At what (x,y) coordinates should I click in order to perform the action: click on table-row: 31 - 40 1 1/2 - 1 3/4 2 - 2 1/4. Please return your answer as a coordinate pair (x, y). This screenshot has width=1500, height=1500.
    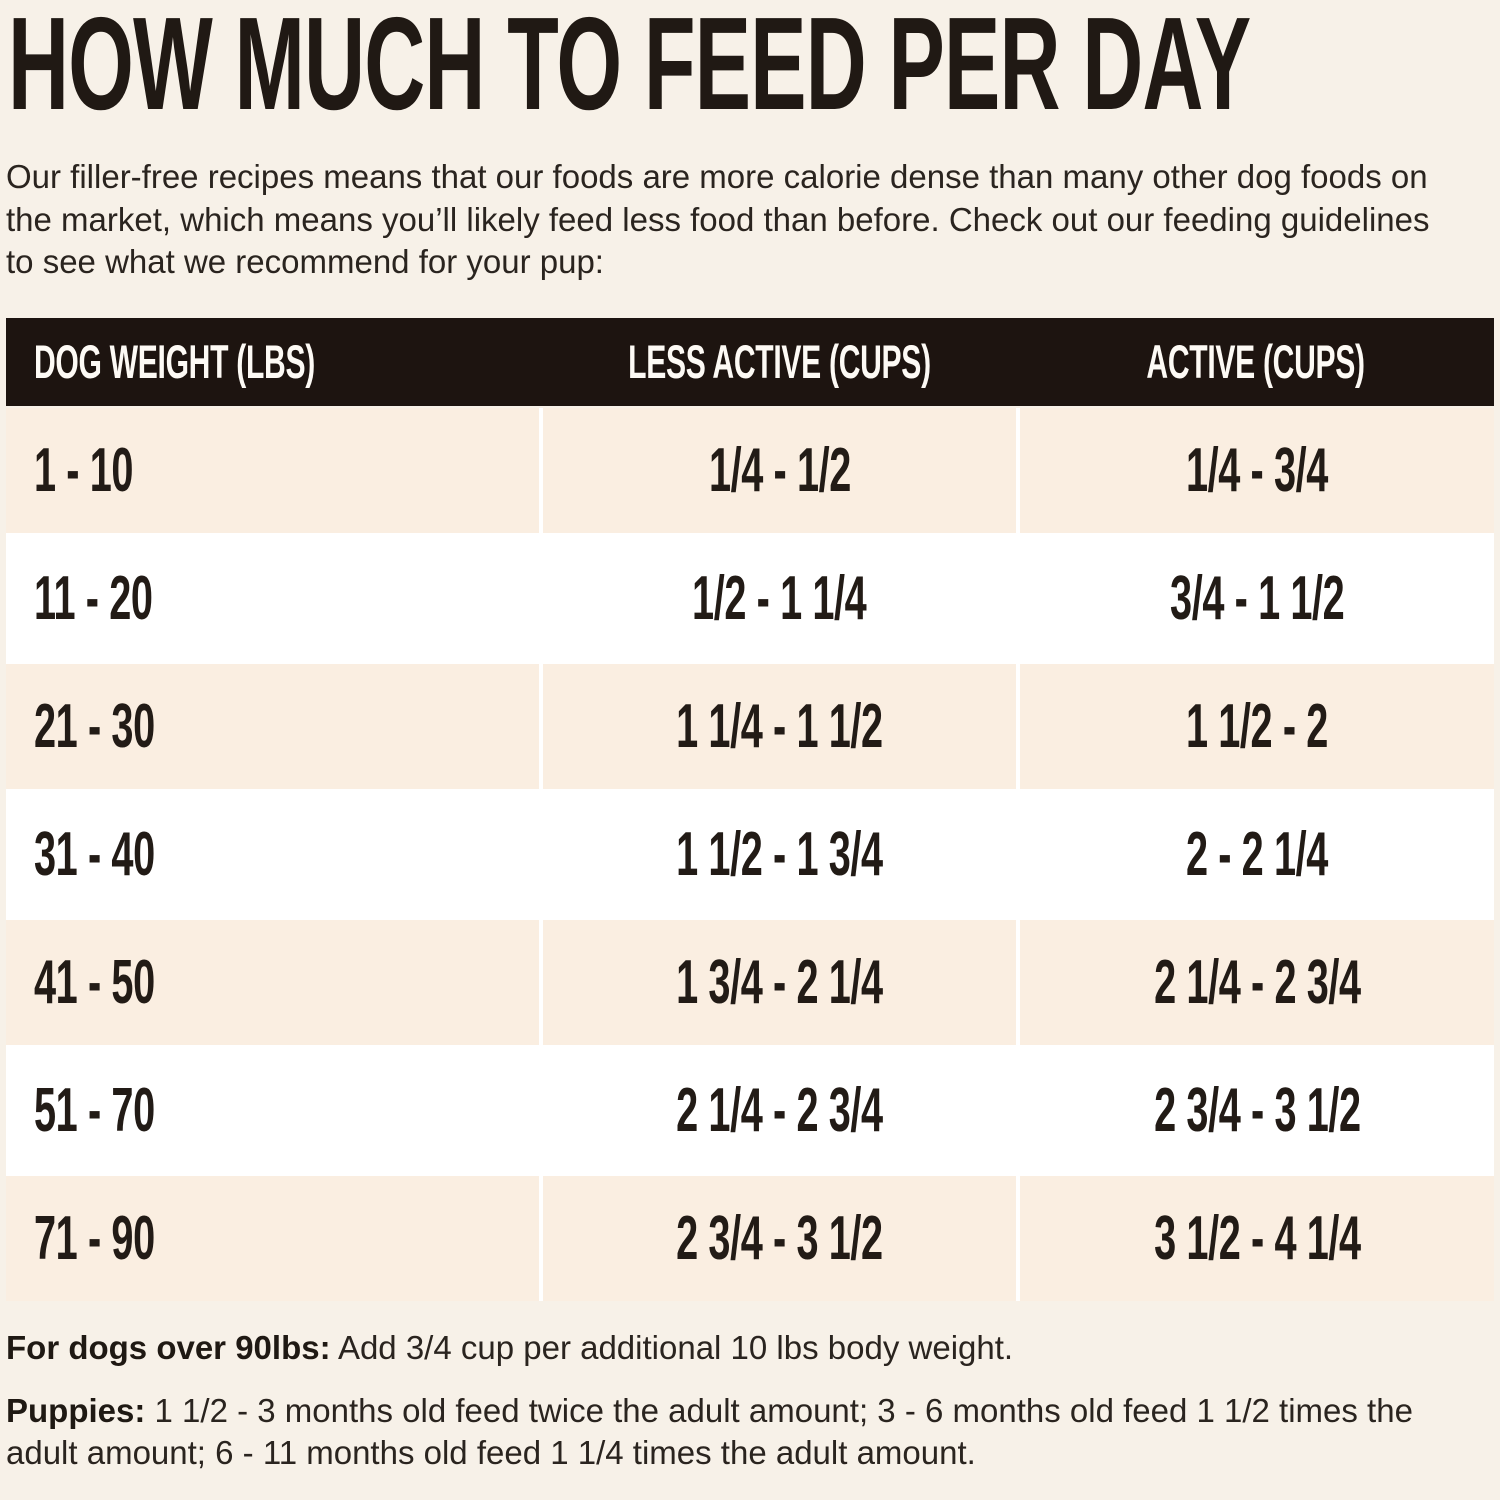
    Looking at the image, I should click on (750, 854).